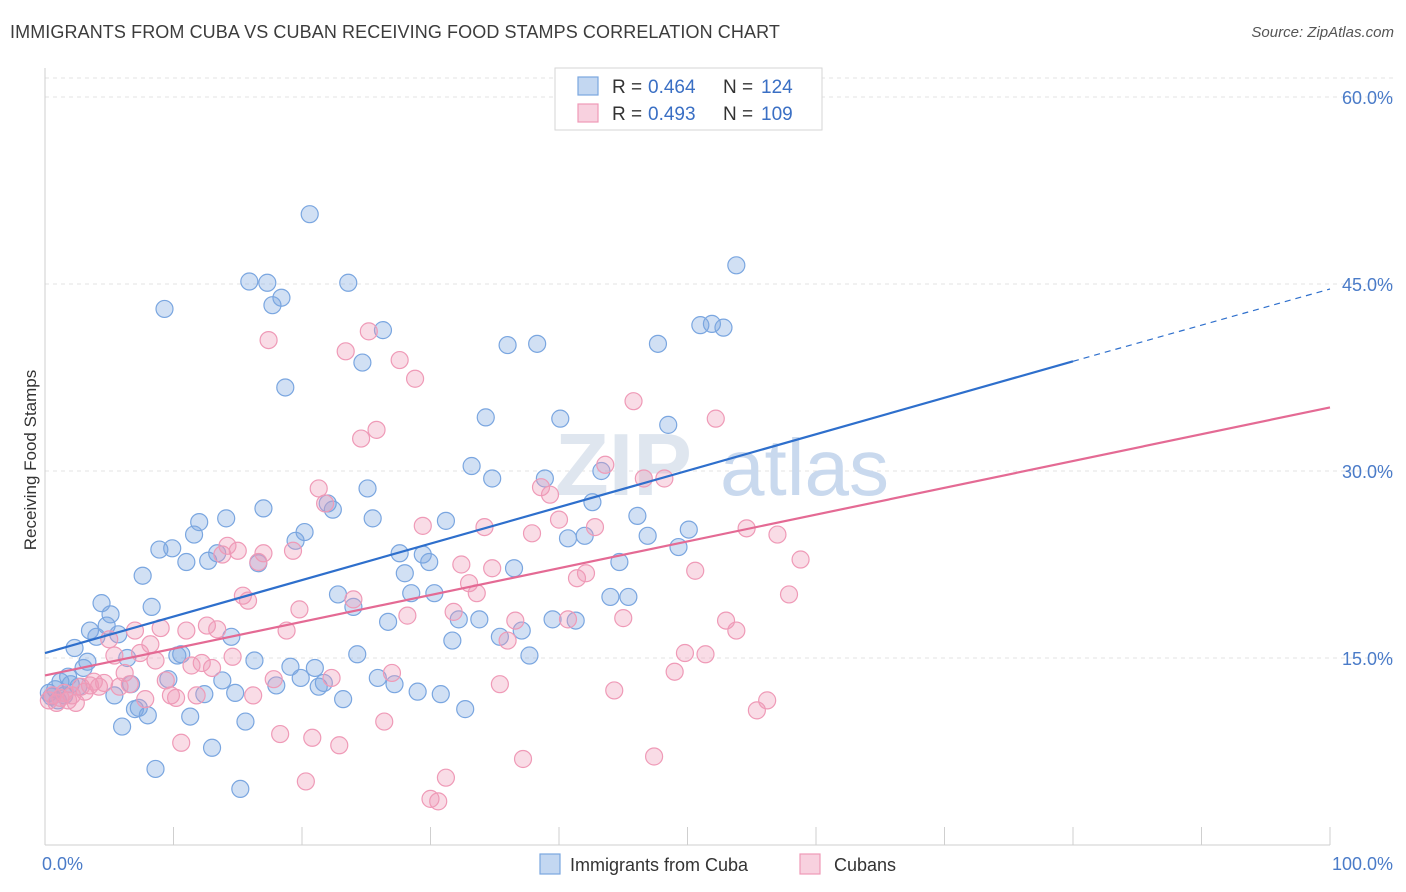 This screenshot has width=1406, height=892. What do you see at coordinates (688, 99) in the screenshot?
I see `correlation-legend: R = 0.464 N = 124 R = 0.493 N = 109` at bounding box center [688, 99].